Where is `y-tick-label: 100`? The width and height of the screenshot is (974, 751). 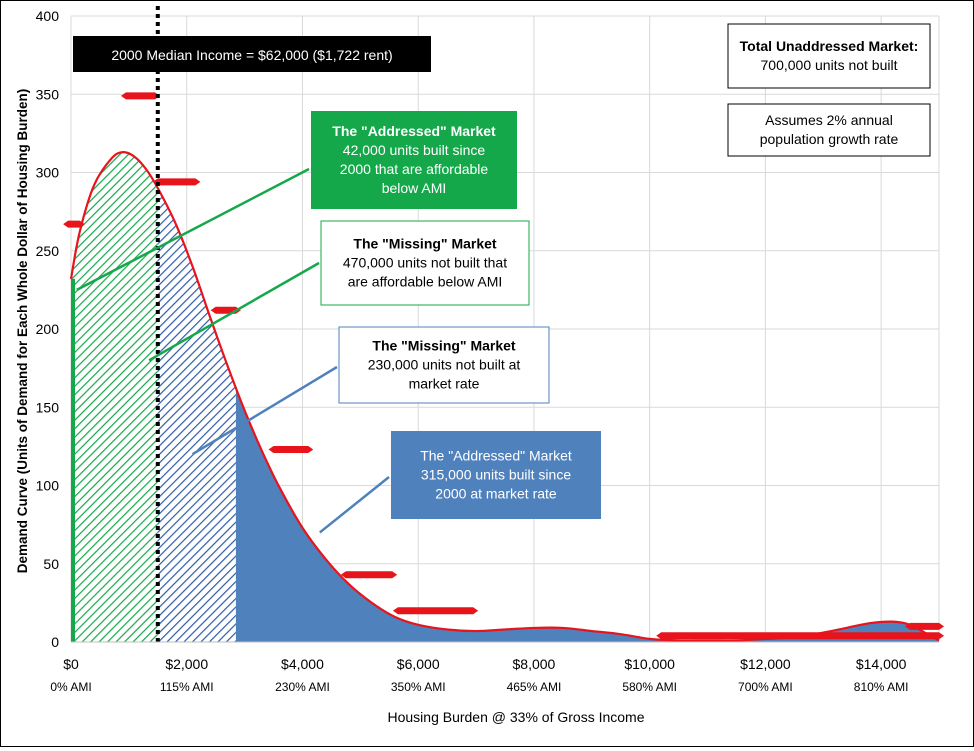
y-tick-label: 100 is located at coordinates (48, 486).